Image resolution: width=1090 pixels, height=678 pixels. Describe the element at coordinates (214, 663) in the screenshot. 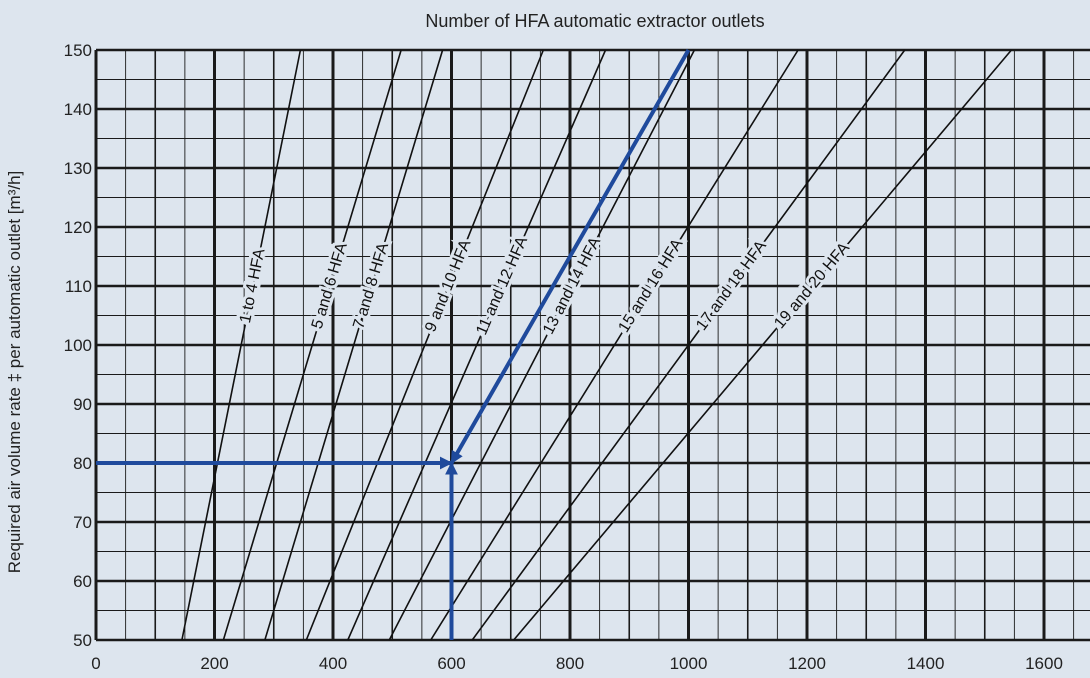

I see `x-tick-label: 200` at that location.